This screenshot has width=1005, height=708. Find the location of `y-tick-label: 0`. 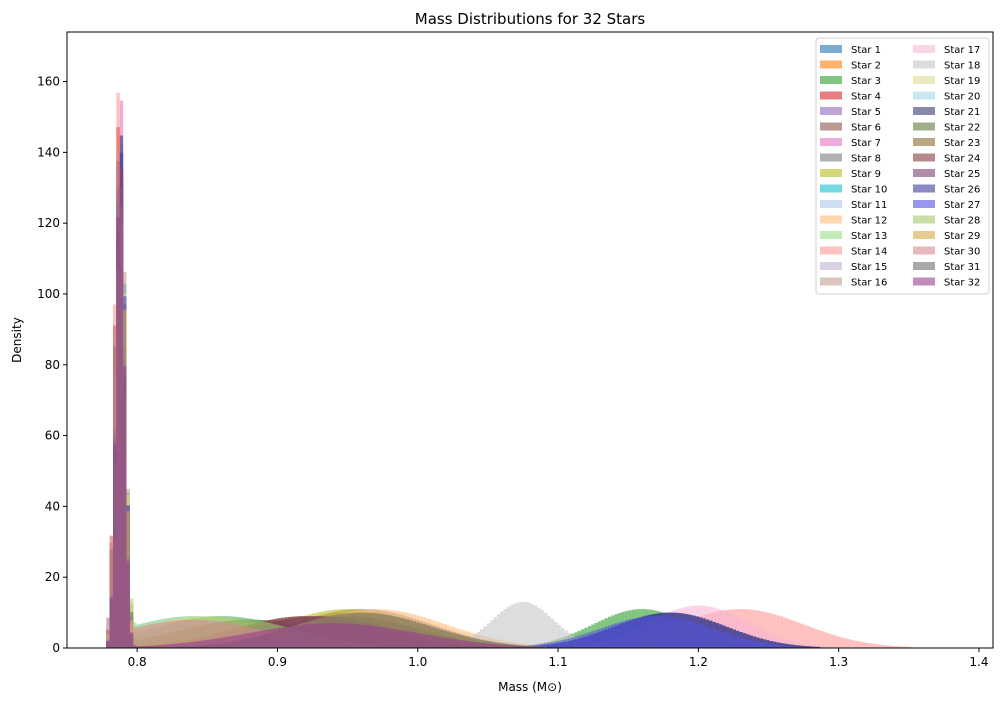

y-tick-label: 0 is located at coordinates (56, 648).